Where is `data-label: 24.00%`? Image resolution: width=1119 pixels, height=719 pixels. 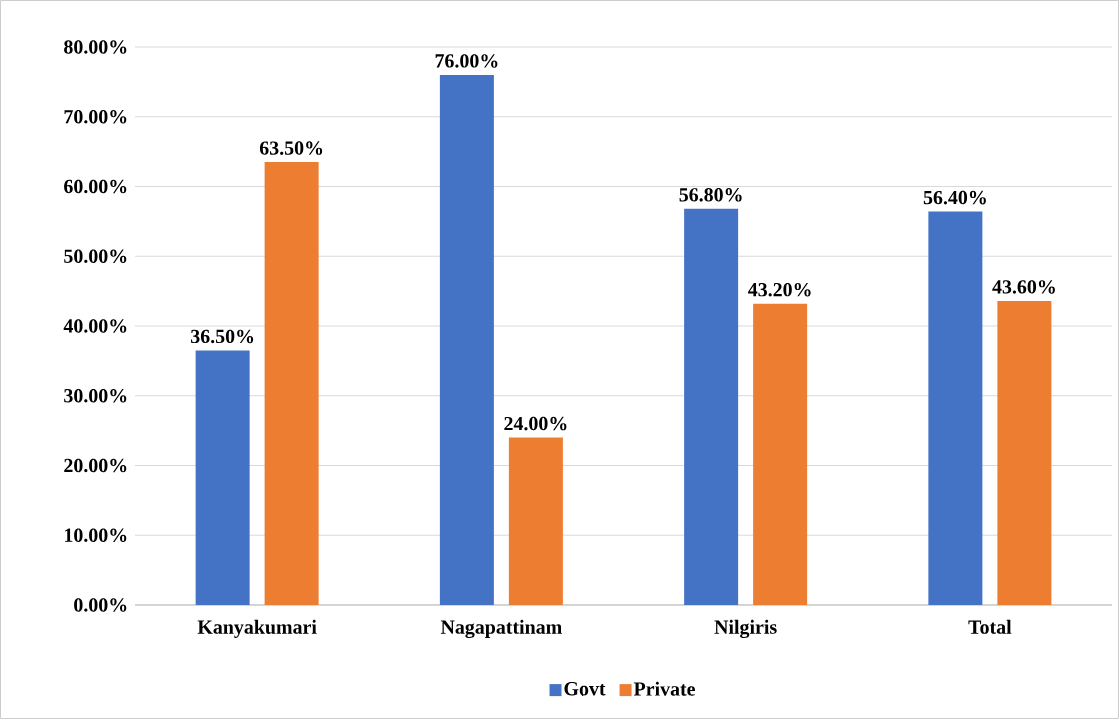
data-label: 24.00% is located at coordinates (535, 423).